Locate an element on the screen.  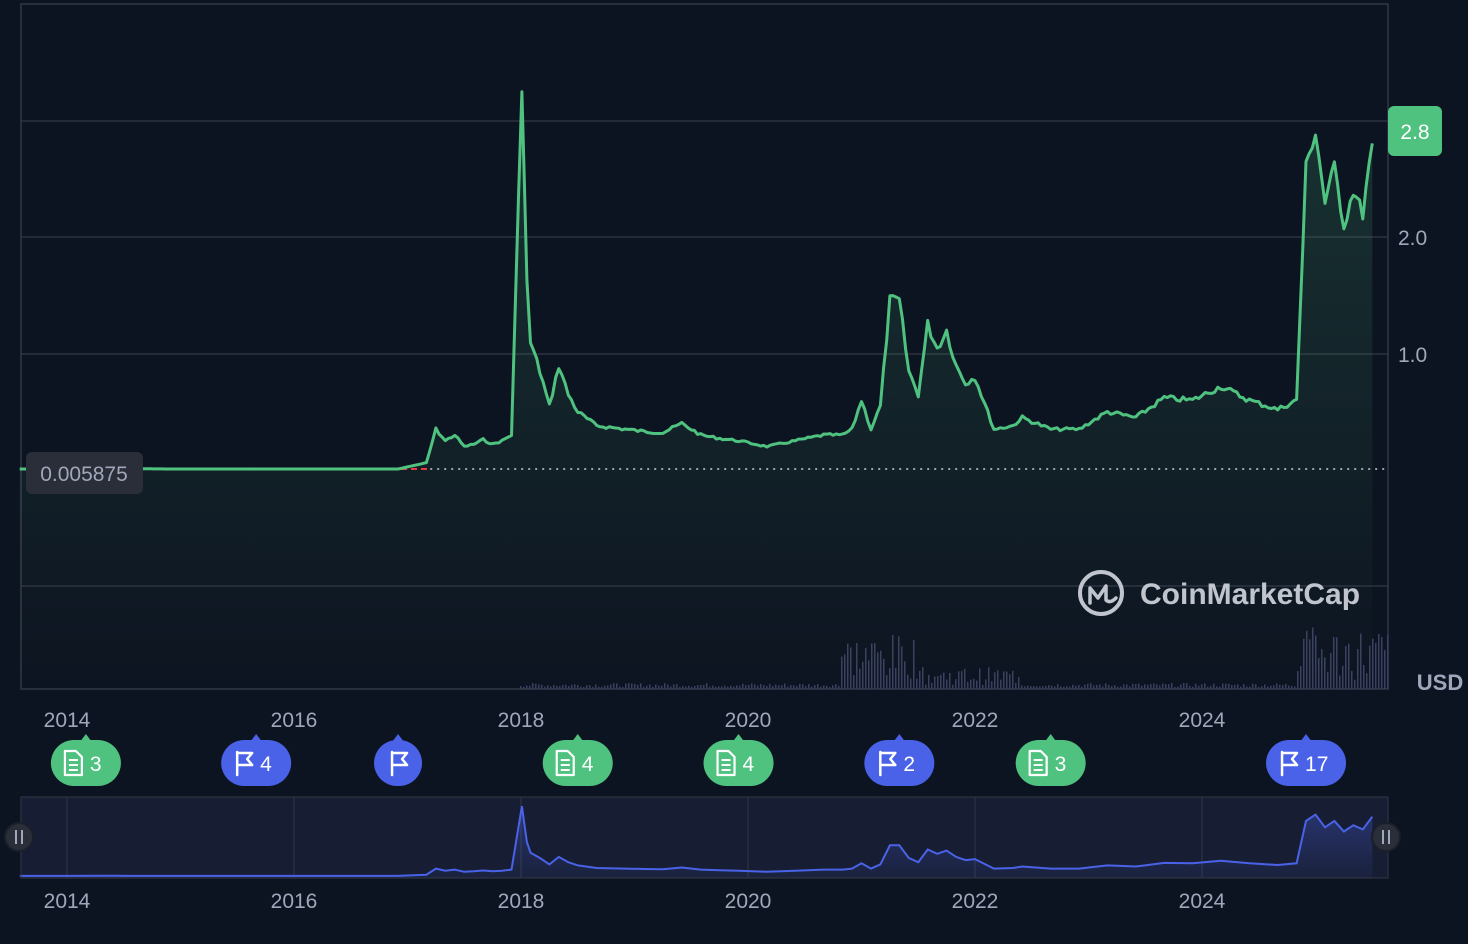
current-price-label: 2.8 is located at coordinates (1414, 132).